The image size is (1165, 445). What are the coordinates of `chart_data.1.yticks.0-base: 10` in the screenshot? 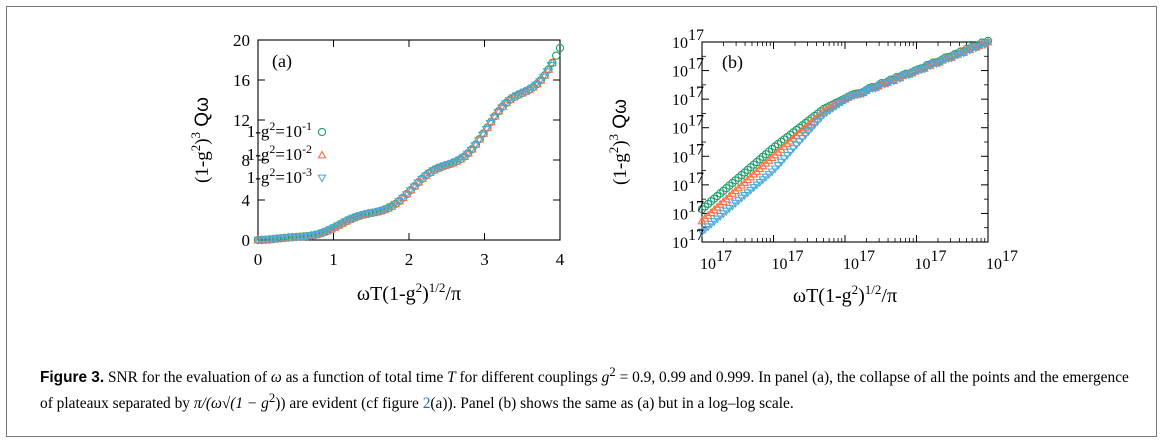 It's located at (680, 243).